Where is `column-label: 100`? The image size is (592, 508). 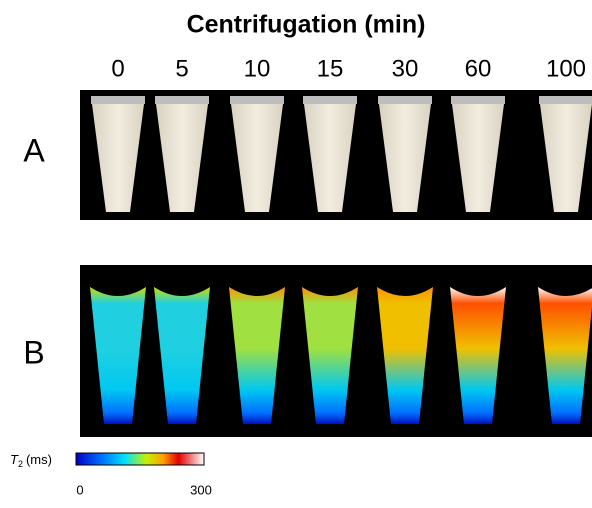 column-label: 100 is located at coordinates (566, 68).